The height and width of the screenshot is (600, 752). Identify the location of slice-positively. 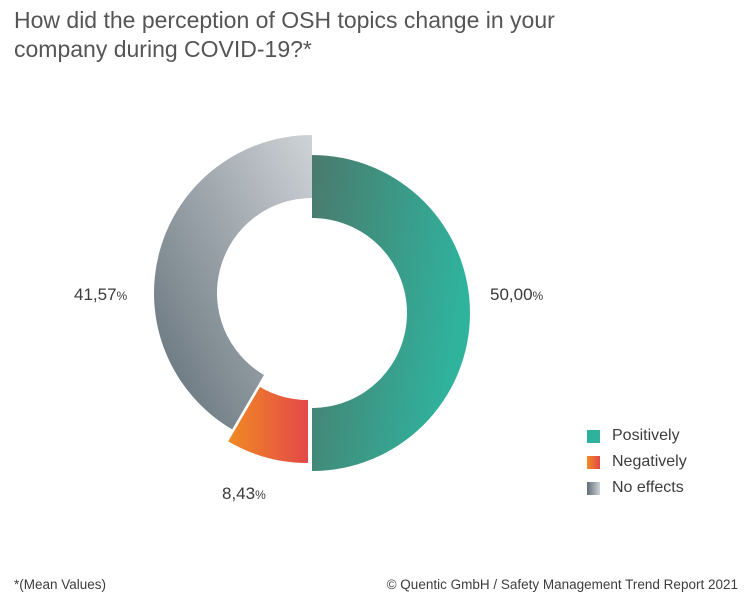
(391, 313).